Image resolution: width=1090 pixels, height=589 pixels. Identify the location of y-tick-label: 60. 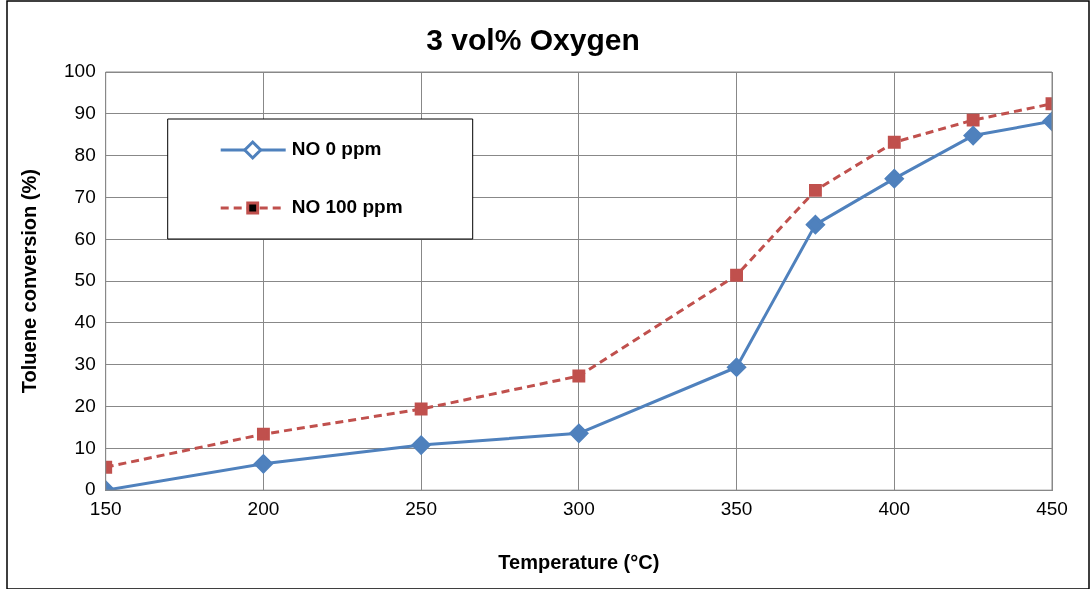
(85, 238).